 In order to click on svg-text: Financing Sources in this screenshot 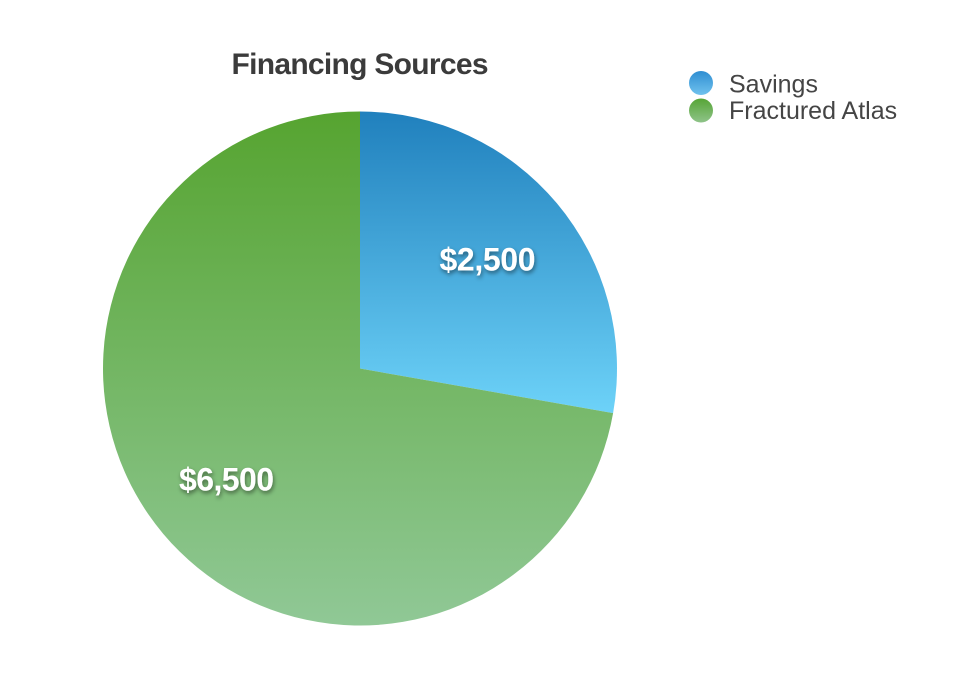, I will do `click(360, 64)`.